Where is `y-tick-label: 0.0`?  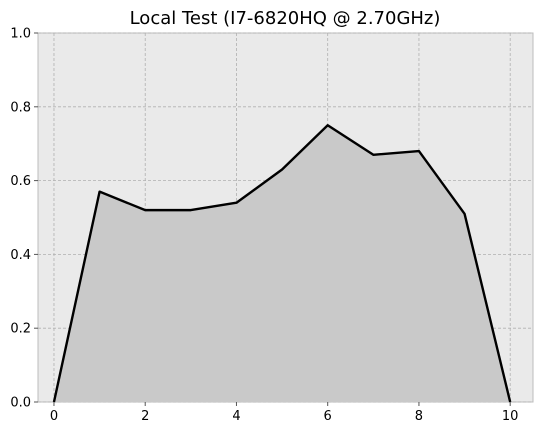 y-tick-label: 0.0 is located at coordinates (20, 403).